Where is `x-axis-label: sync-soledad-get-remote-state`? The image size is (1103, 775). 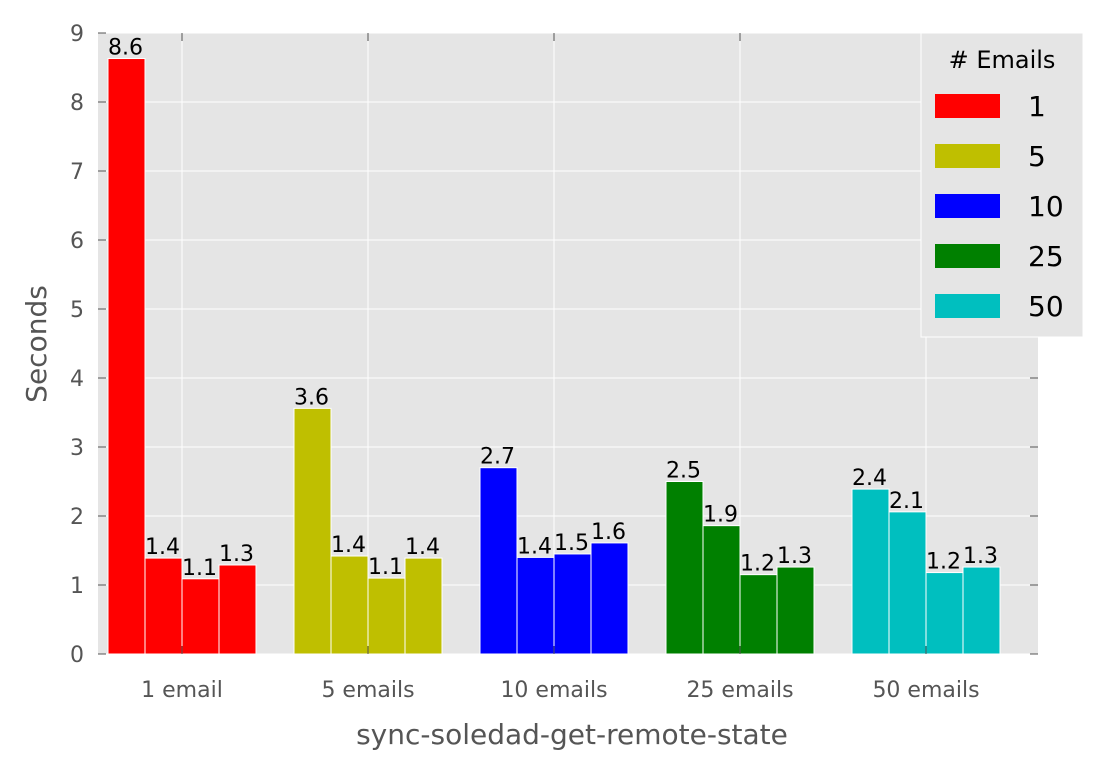 x-axis-label: sync-soledad-get-remote-state is located at coordinates (572, 734).